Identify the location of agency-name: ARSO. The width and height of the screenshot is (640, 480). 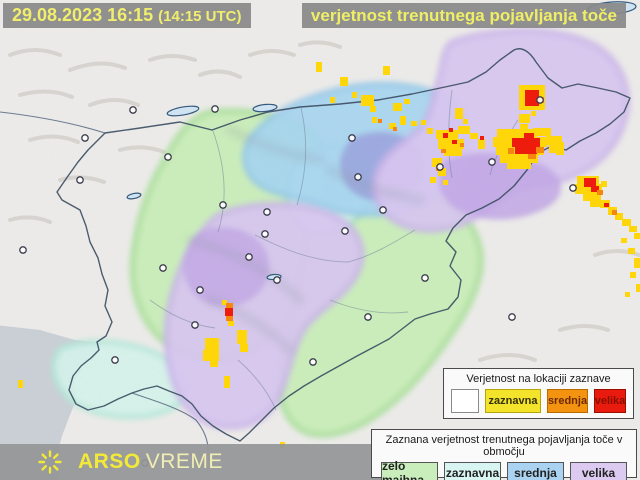
(109, 461).